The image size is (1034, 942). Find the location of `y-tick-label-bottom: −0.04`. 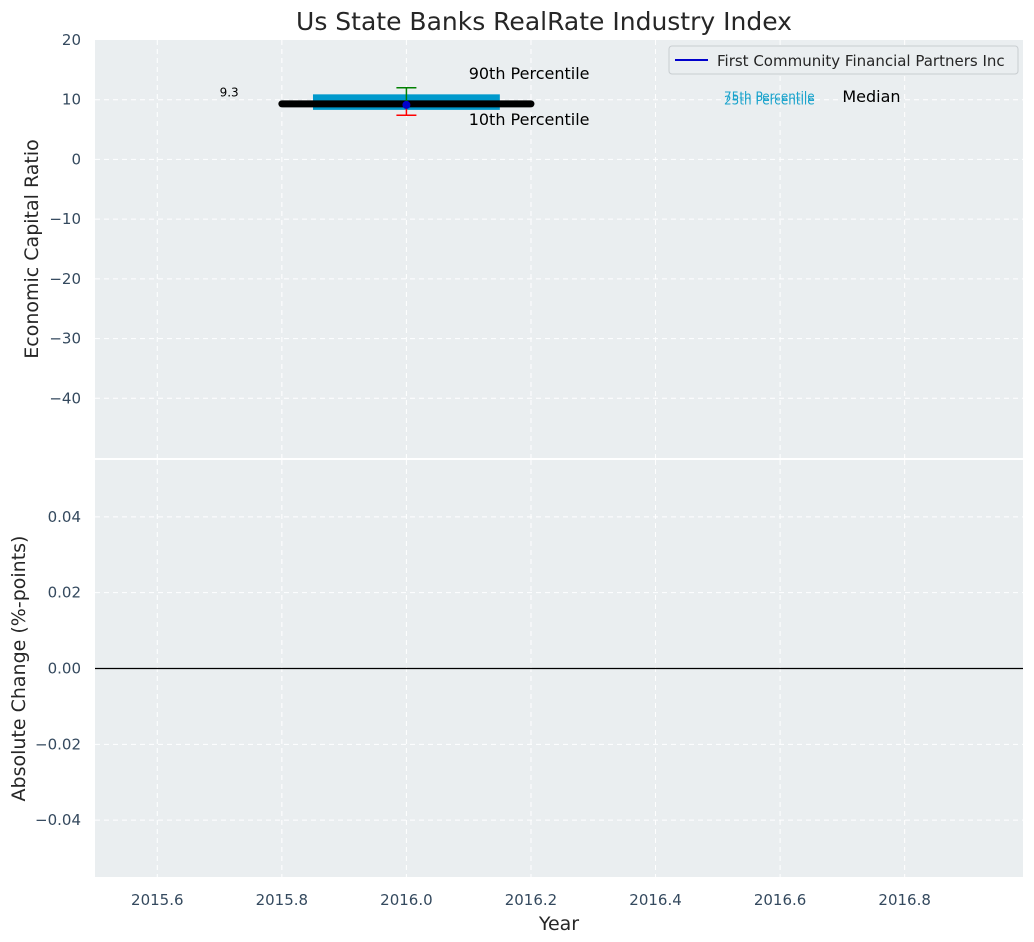

y-tick-label-bottom: −0.04 is located at coordinates (58, 820).